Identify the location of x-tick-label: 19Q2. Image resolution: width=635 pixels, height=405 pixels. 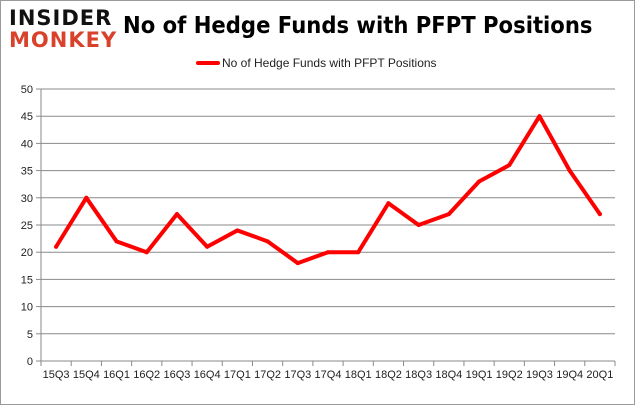
(509, 375).